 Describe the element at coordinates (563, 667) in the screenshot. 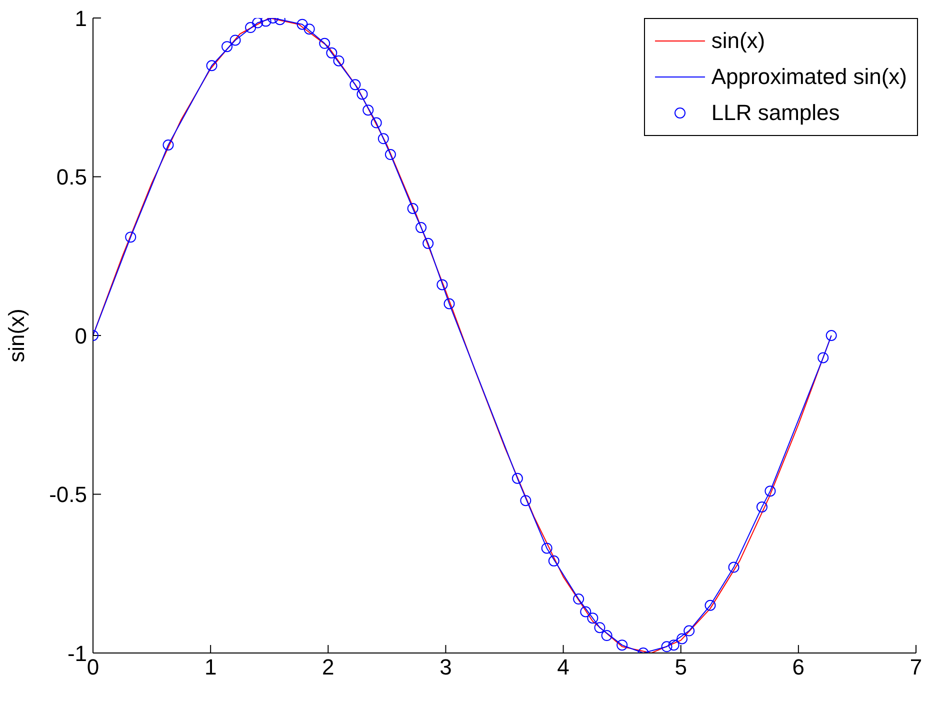

I see `x-tick-label: 4` at that location.